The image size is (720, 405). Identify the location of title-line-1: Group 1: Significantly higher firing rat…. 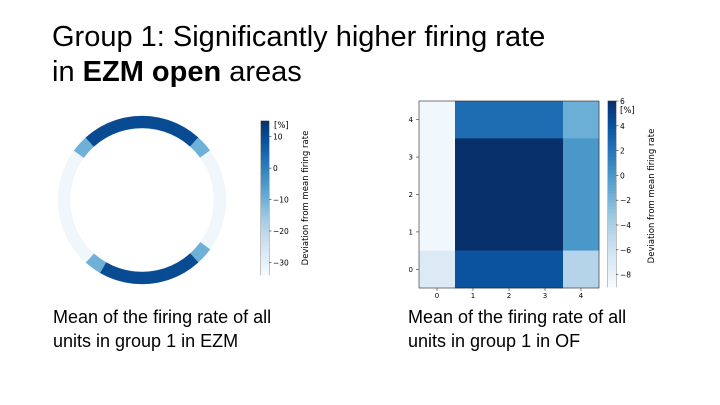
(299, 37).